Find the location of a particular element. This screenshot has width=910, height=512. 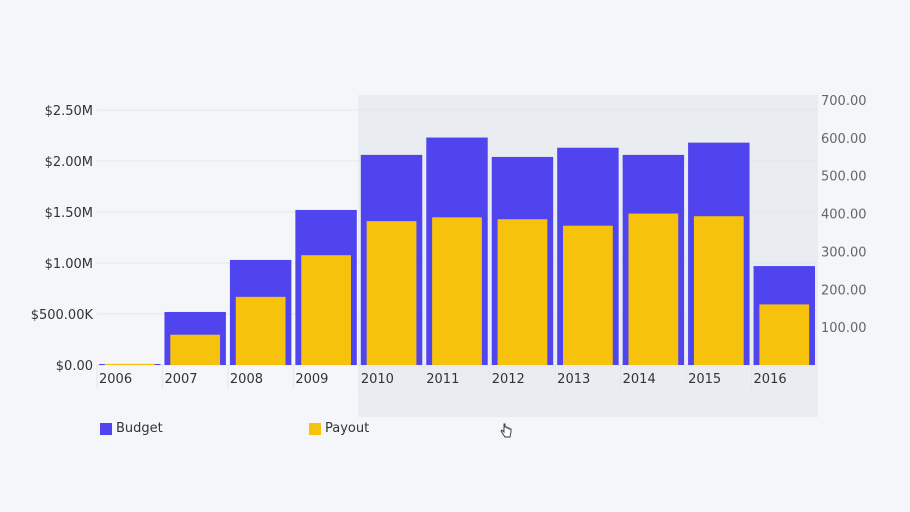

x-tick-label: 2007 is located at coordinates (180, 379).